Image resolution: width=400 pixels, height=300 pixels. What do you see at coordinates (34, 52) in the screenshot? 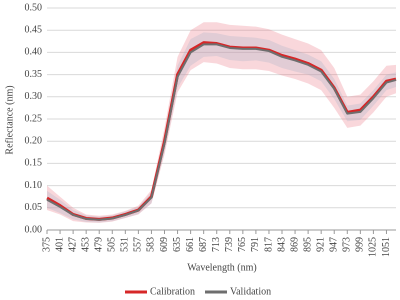
I see `y-tick-label: 0.40` at bounding box center [34, 52].